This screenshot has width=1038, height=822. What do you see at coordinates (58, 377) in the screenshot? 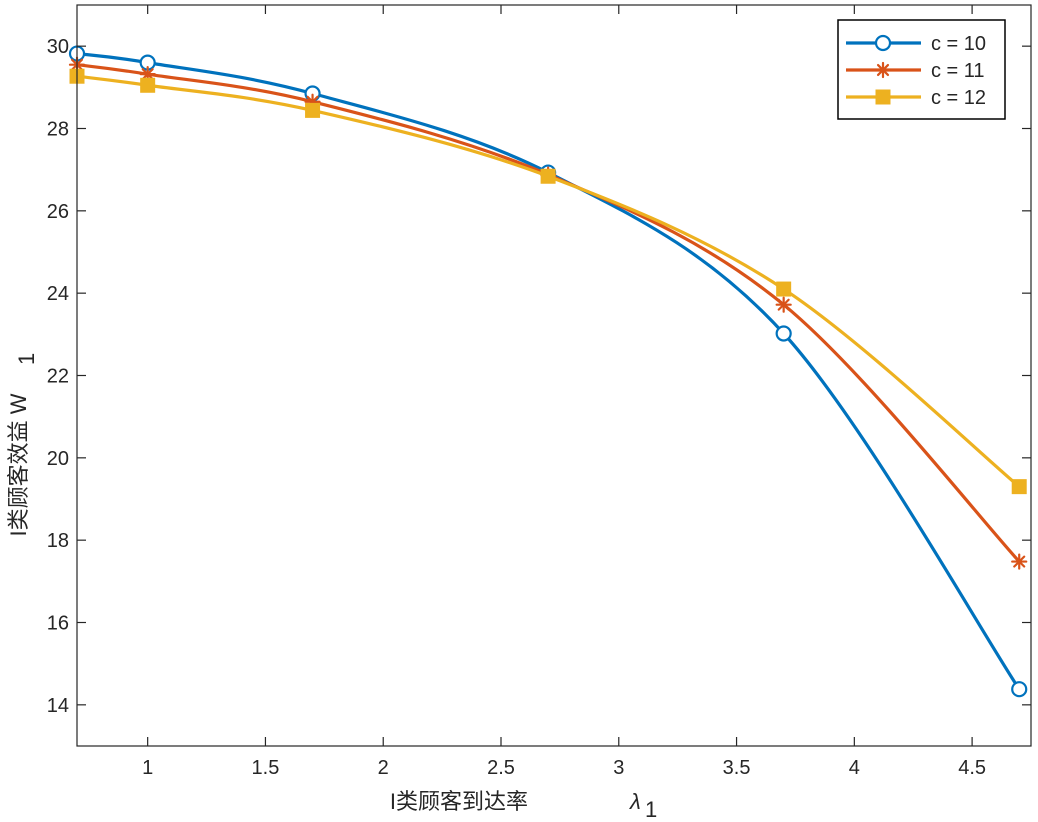
I see `y-tick-label: 22` at bounding box center [58, 377].